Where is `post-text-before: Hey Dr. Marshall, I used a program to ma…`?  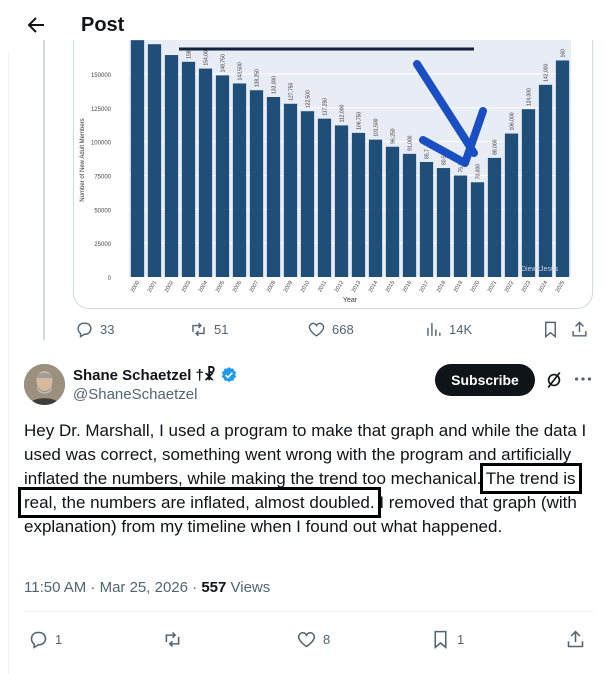
post-text-before: Hey Dr. Marshall, I used a program to ma… is located at coordinates (305, 454).